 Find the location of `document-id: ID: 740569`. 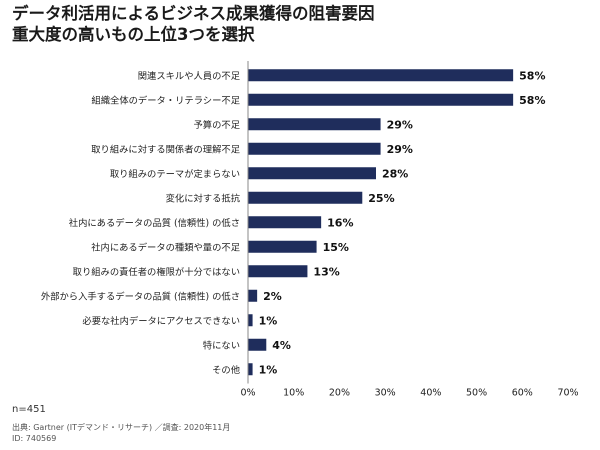

document-id: ID: 740569 is located at coordinates (34, 438).